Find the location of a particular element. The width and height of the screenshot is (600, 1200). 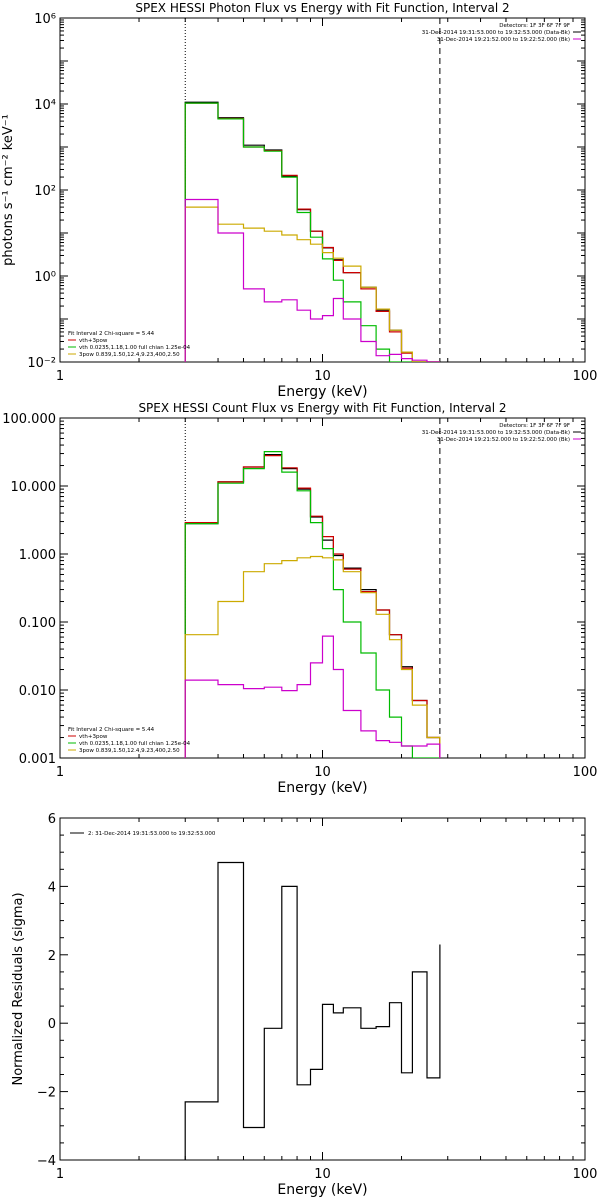

y-axis-label: Normalized Residuals (sigma) is located at coordinates (18, 988).